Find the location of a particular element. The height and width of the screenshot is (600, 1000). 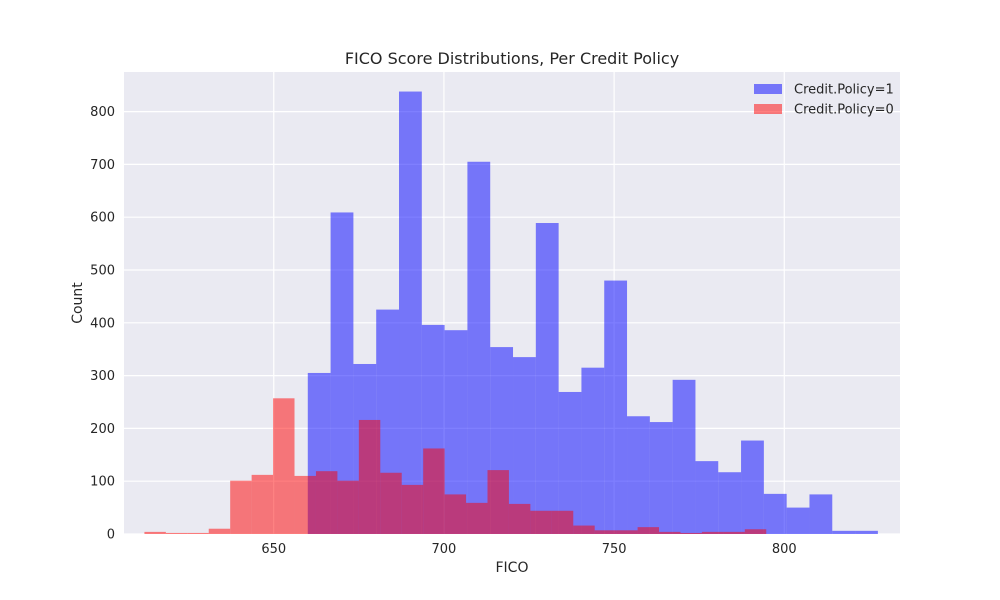

x-tick-label: 650 is located at coordinates (273, 549).